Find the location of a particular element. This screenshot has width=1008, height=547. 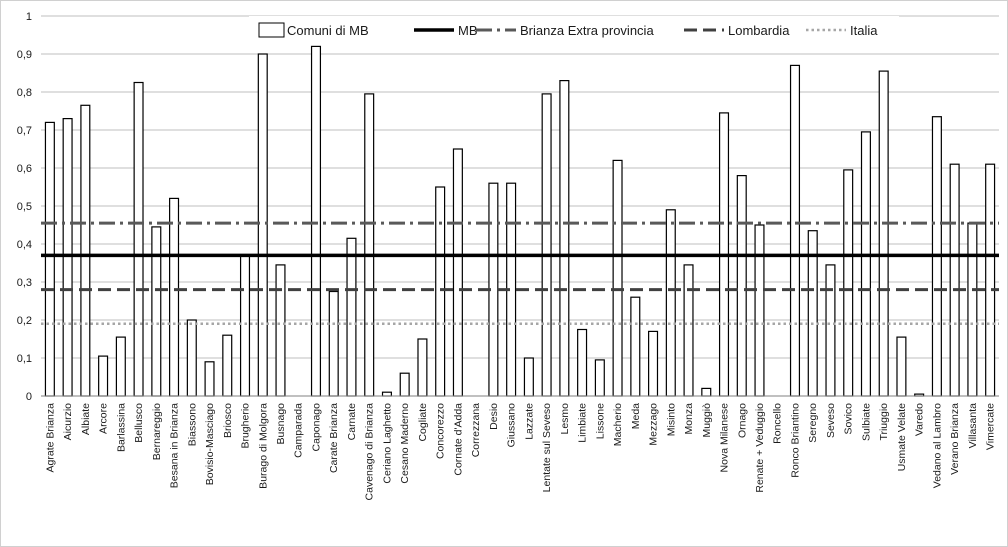

x-tick-label: Nova Milanese is located at coordinates (725, 438).